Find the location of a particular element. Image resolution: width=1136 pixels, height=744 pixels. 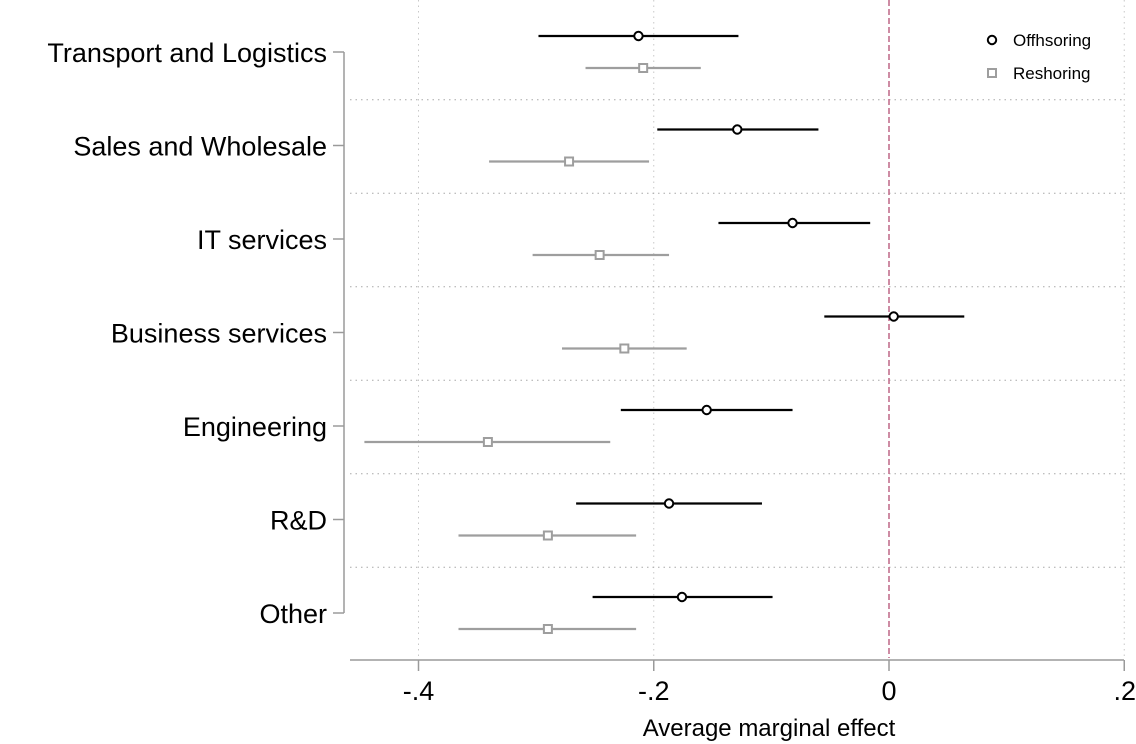

x-axis-label: Average marginal effect is located at coordinates (769, 728).